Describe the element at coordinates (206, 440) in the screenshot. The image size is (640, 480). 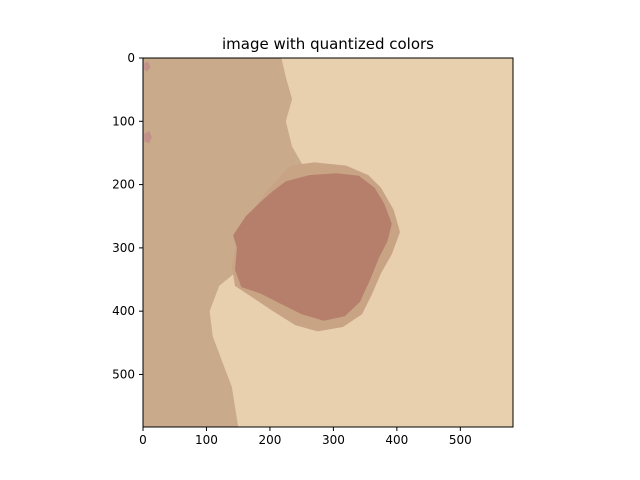
I see `x-tick-label: 100` at that location.